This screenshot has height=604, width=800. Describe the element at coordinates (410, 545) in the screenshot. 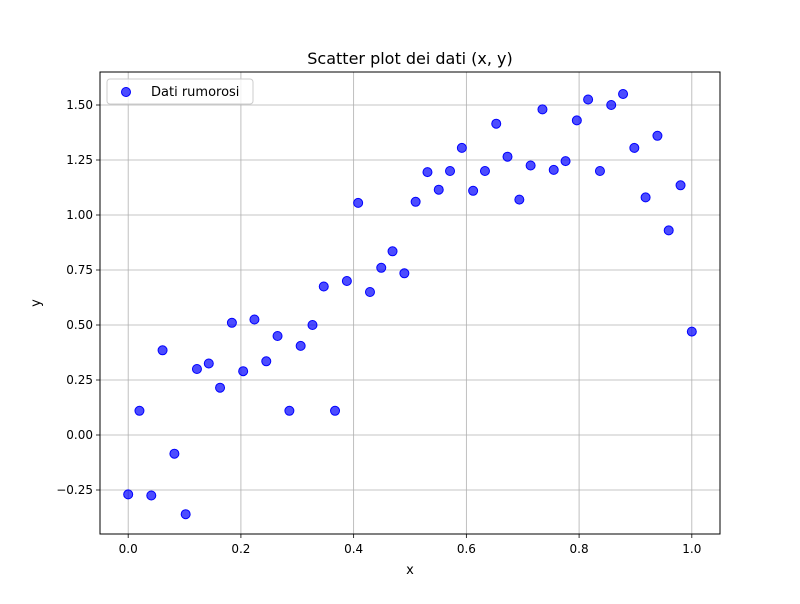

I see `x-axis: 0.0 0.2 0.4 0.6 0.8 1.0` at that location.